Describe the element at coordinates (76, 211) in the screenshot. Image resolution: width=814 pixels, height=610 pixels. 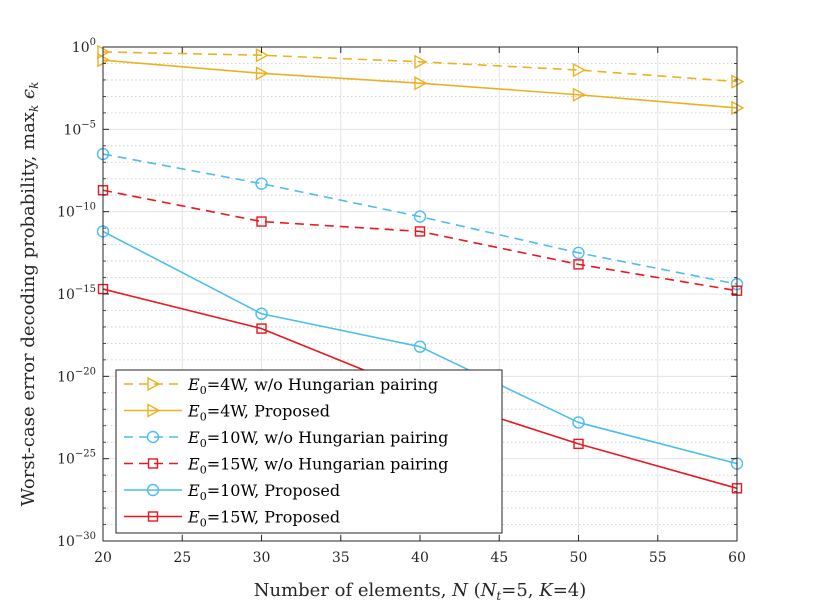
I see `y-tick-label: 10⁻¹⁰` at that location.